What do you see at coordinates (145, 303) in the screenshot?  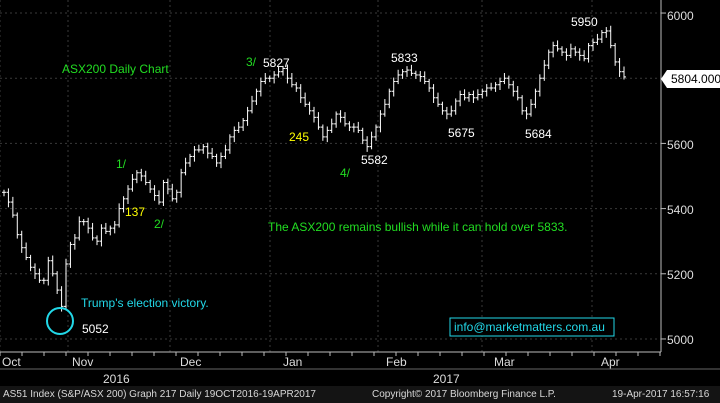 I see `election-annotation: Trump's election victory.` at bounding box center [145, 303].